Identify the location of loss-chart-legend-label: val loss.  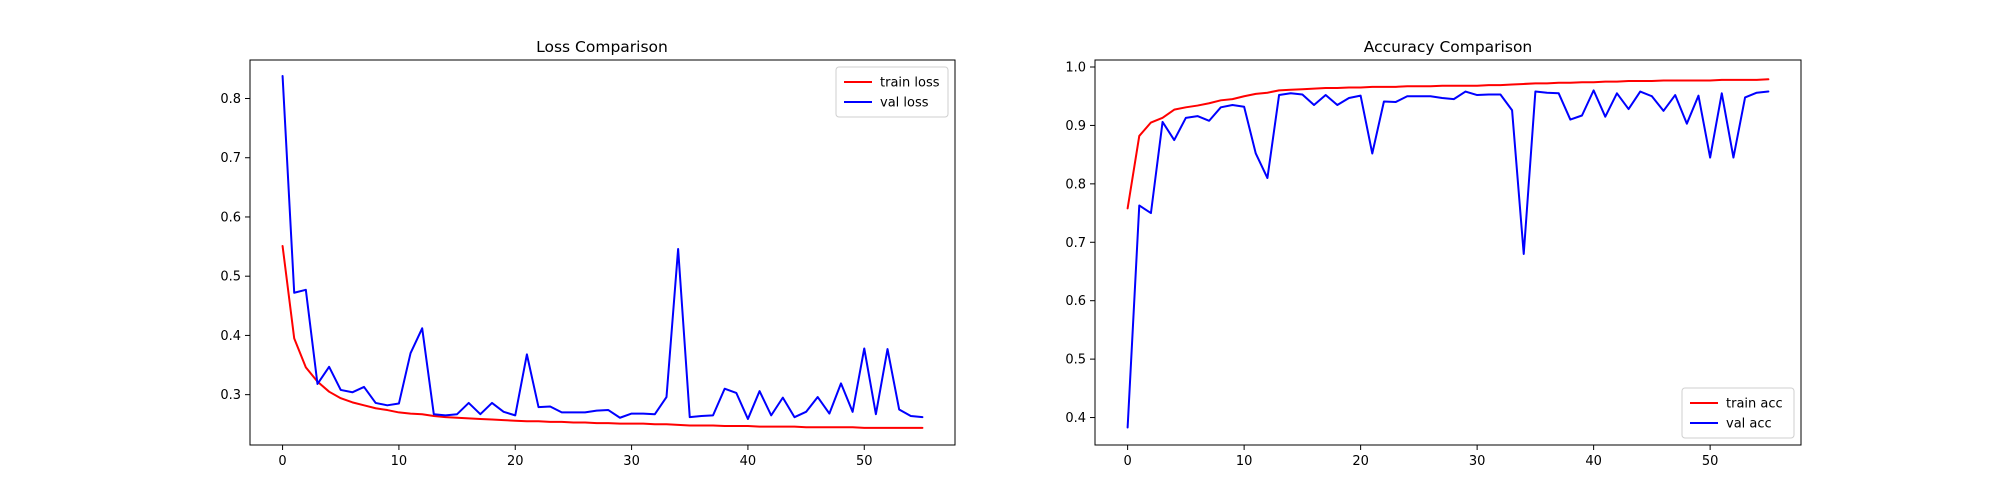
(904, 103).